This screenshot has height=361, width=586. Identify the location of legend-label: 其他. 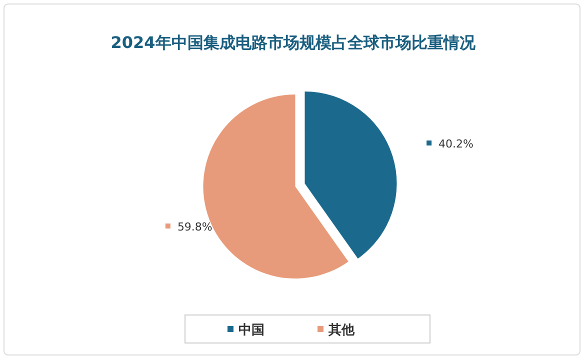
(342, 330).